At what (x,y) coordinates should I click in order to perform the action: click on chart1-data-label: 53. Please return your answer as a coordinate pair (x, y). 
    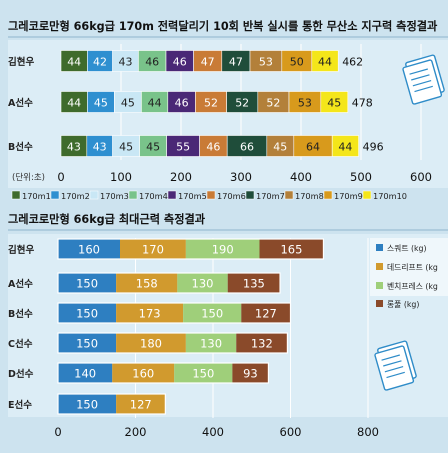
    Looking at the image, I should click on (305, 103).